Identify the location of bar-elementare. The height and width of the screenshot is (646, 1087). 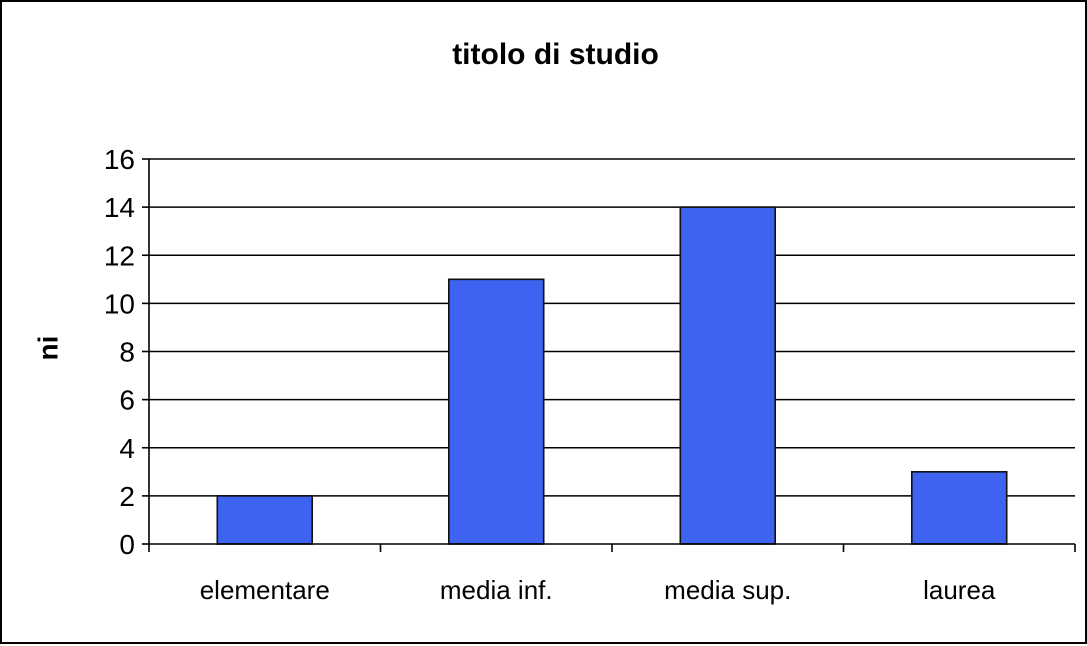
(265, 520).